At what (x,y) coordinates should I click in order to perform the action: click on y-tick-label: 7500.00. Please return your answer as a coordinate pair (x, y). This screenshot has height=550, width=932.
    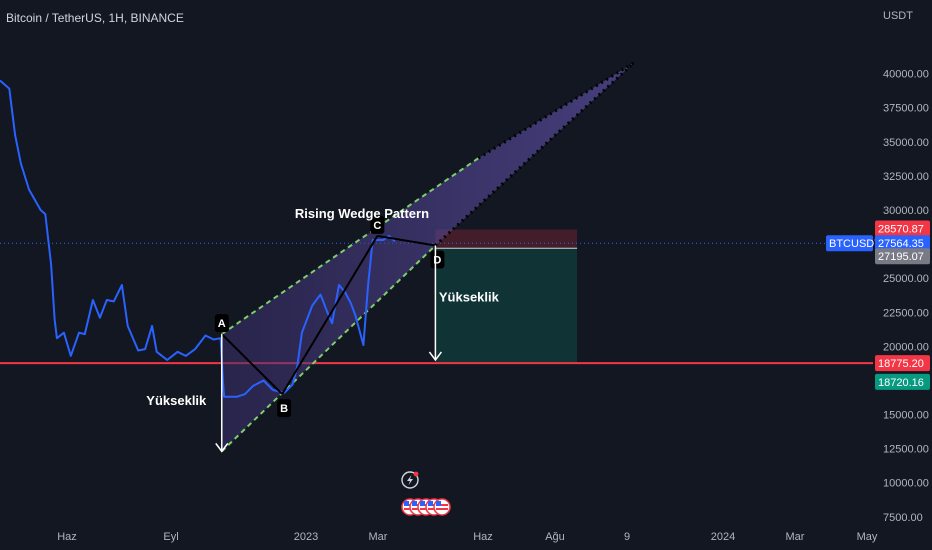
    Looking at the image, I should click on (903, 518).